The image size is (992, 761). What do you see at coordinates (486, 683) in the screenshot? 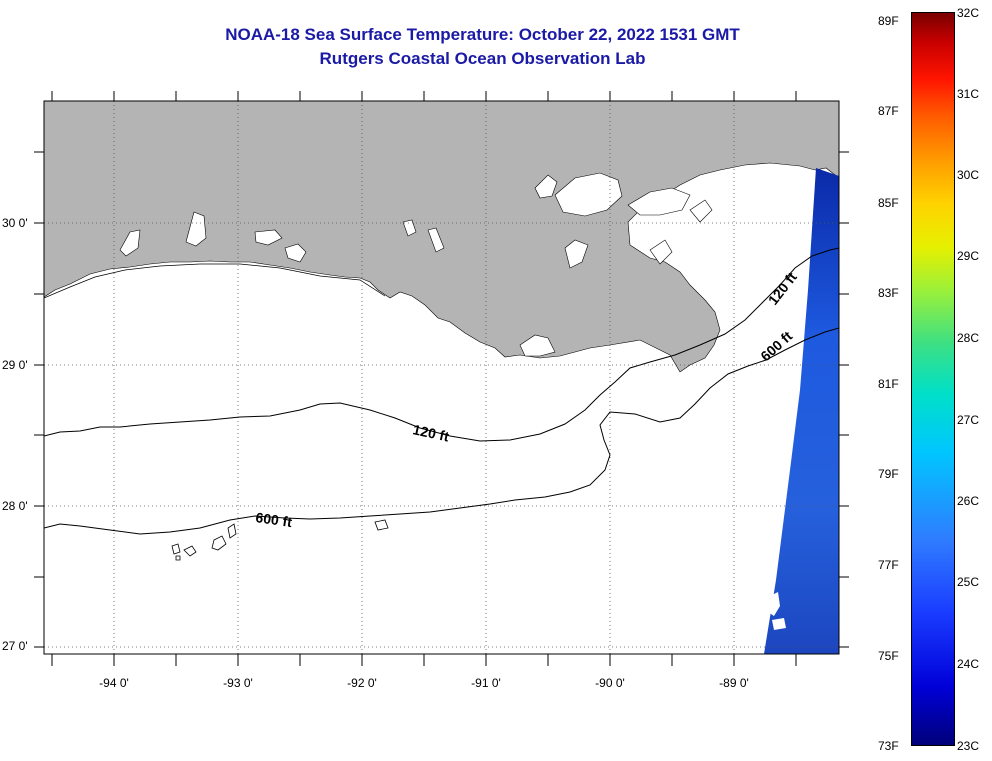
I see `lon-label: -91 0'` at bounding box center [486, 683].